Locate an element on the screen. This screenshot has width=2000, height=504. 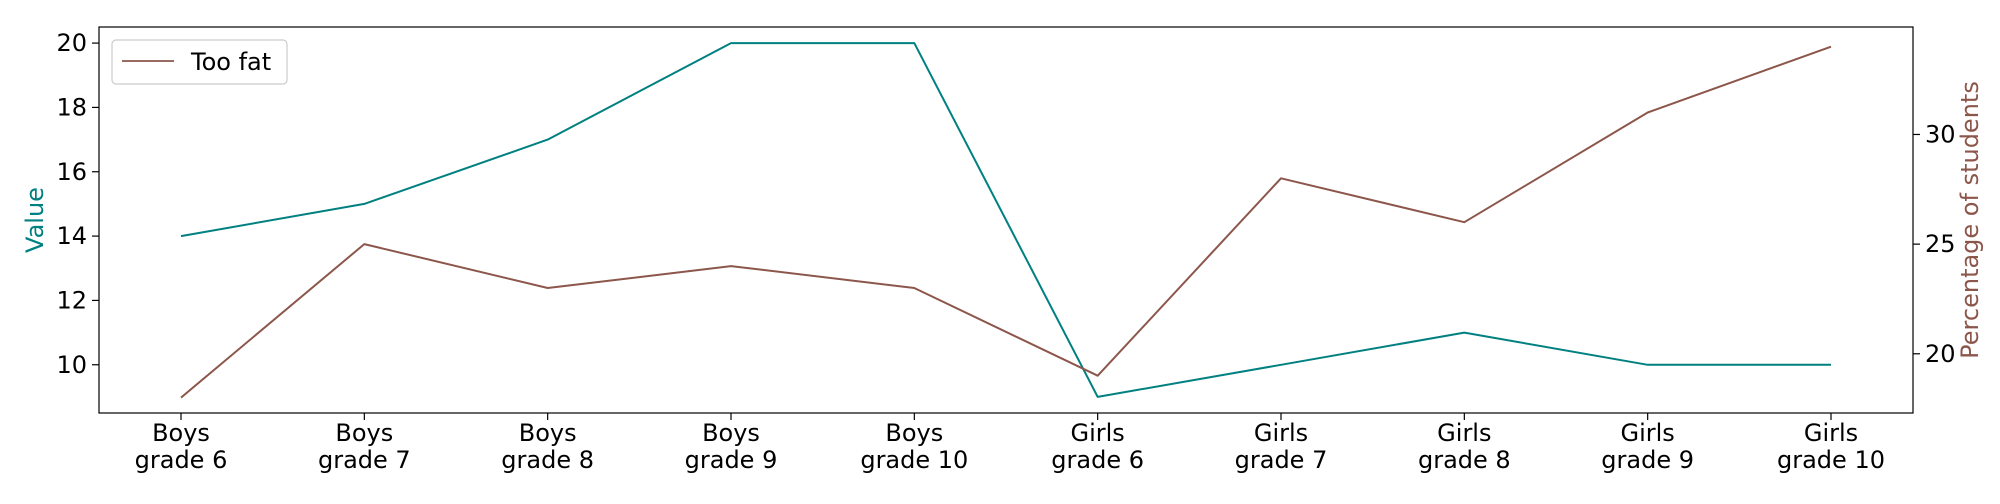
right-y-tick-label: 25 is located at coordinates (1940, 244).